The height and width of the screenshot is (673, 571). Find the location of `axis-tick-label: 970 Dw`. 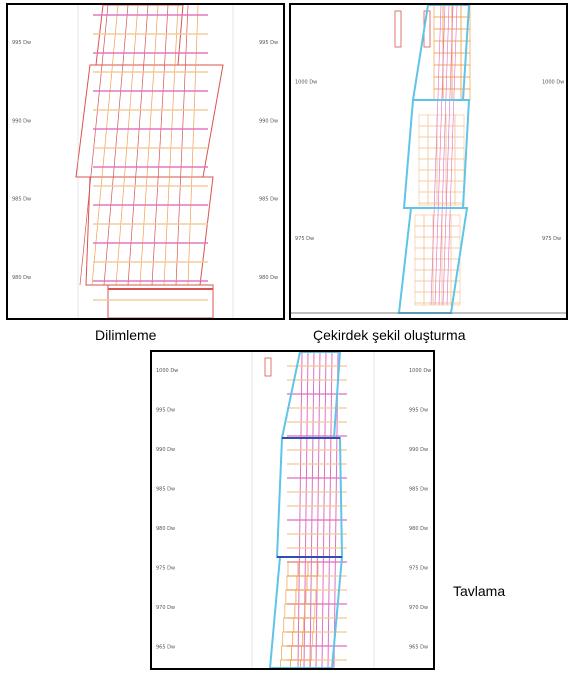

axis-tick-label: 970 Dw is located at coordinates (418, 608).